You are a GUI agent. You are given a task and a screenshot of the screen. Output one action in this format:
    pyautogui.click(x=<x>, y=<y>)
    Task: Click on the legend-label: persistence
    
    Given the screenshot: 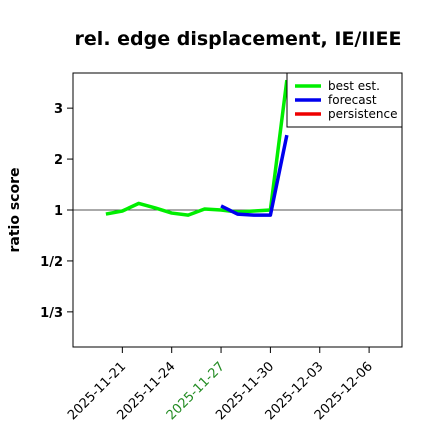 What is the action you would take?
    pyautogui.click(x=362, y=114)
    